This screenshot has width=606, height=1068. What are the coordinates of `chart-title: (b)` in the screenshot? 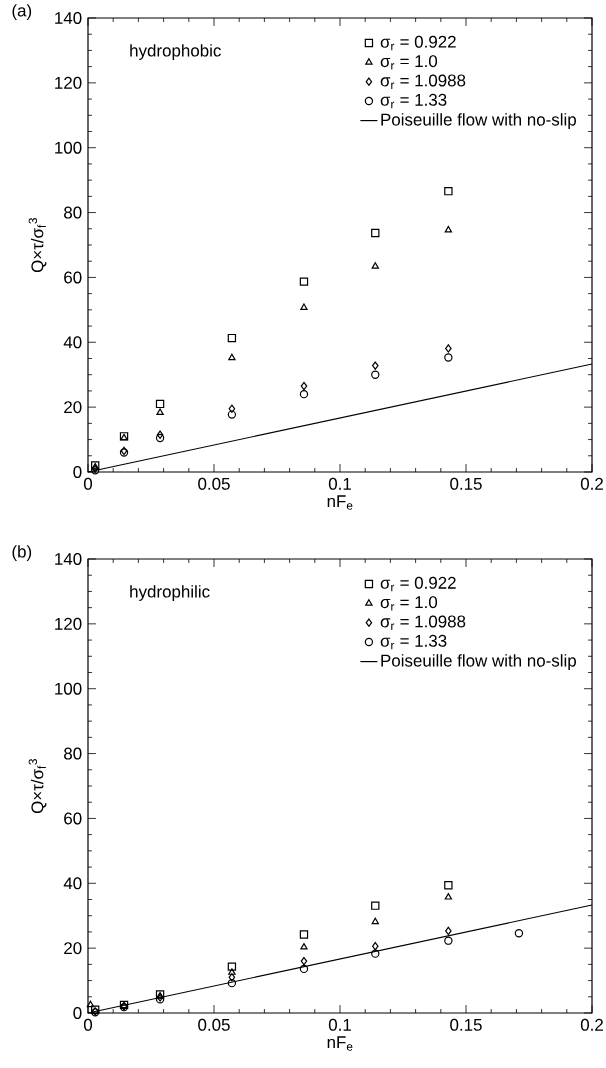 It's located at (22, 553).